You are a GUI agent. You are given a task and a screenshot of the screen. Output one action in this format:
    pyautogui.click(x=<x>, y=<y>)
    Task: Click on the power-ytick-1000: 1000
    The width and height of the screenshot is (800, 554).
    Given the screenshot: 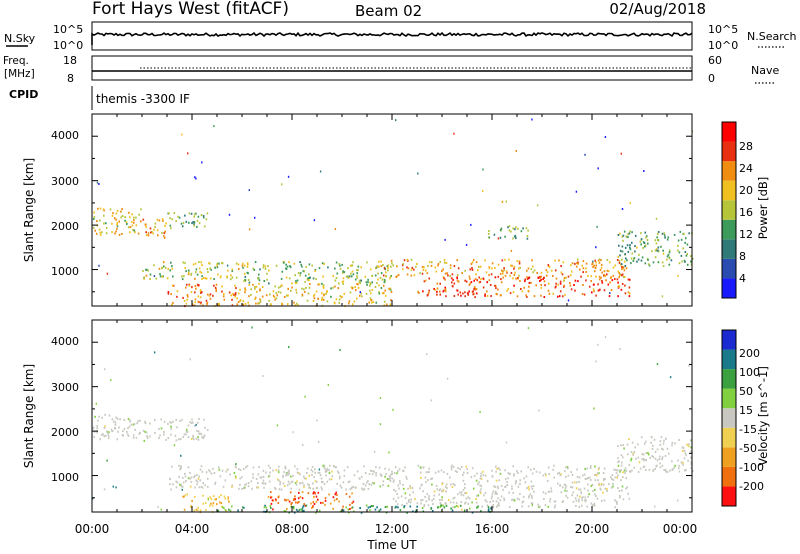 What is the action you would take?
    pyautogui.click(x=65, y=271)
    